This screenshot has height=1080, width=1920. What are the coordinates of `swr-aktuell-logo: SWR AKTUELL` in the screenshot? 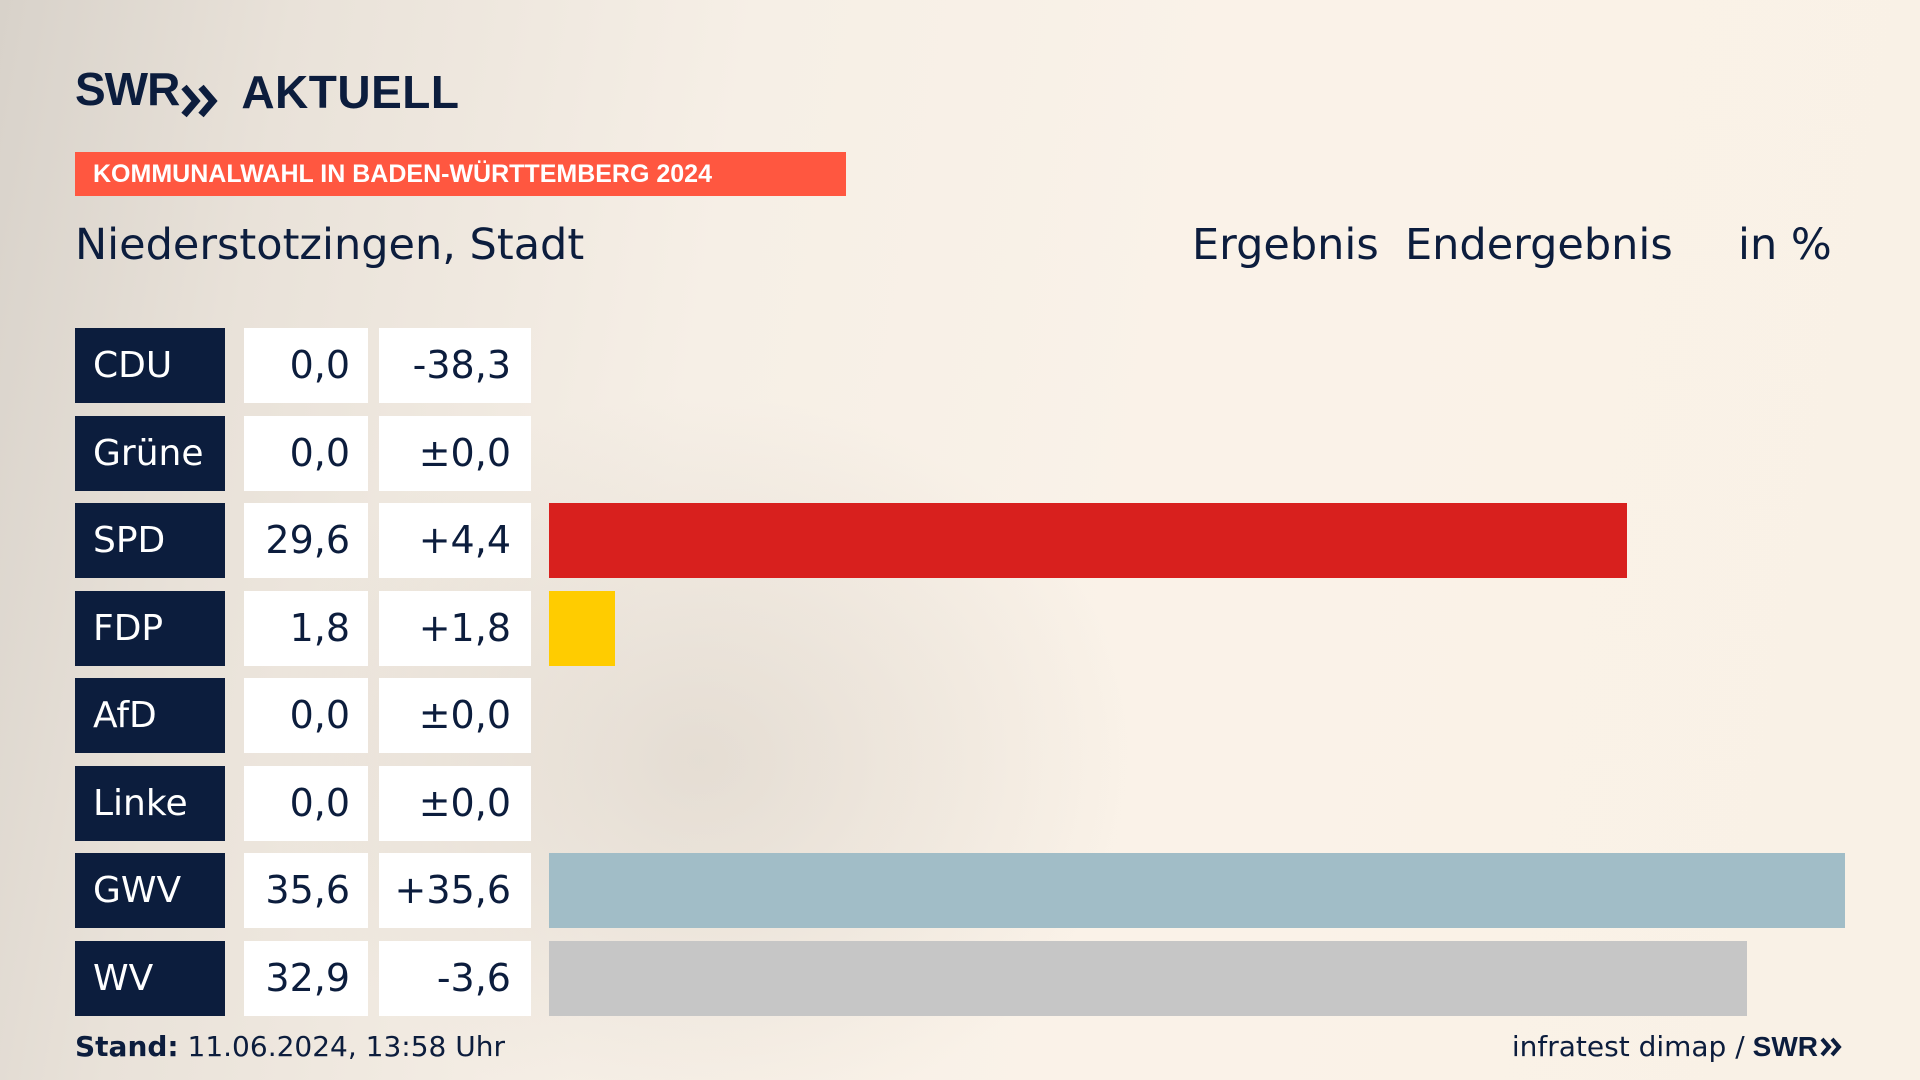 It's located at (267, 92).